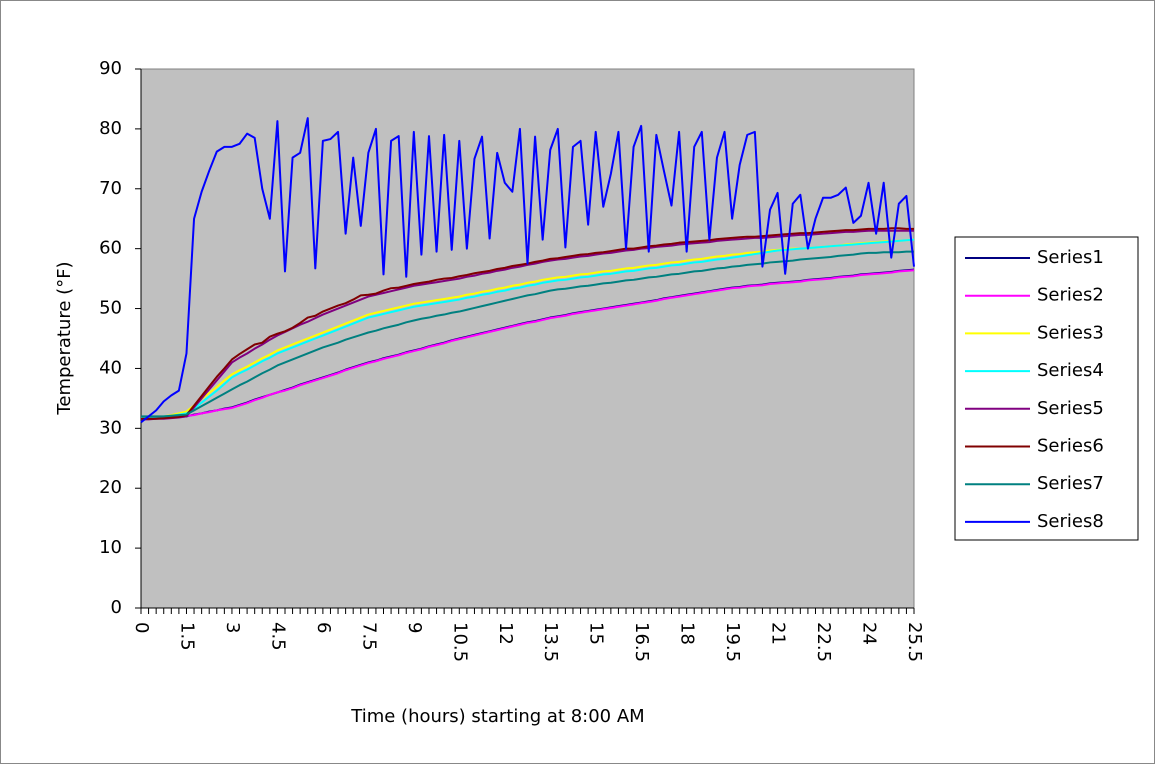  I want to click on legend, so click(1046, 388).